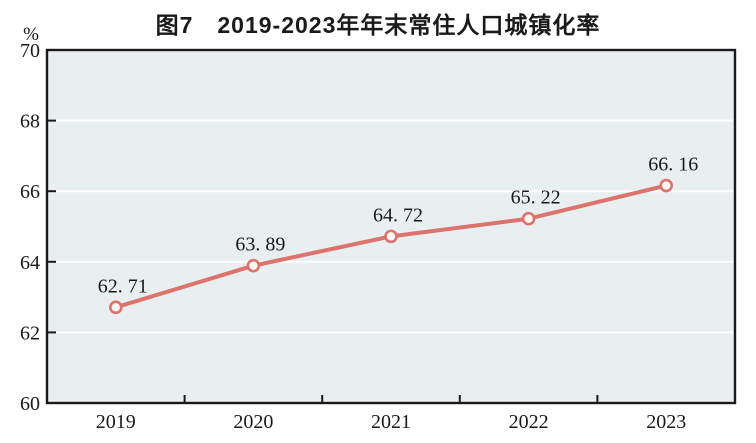 This screenshot has height=443, width=756. I want to click on data-point-marker-2022, so click(528, 218).